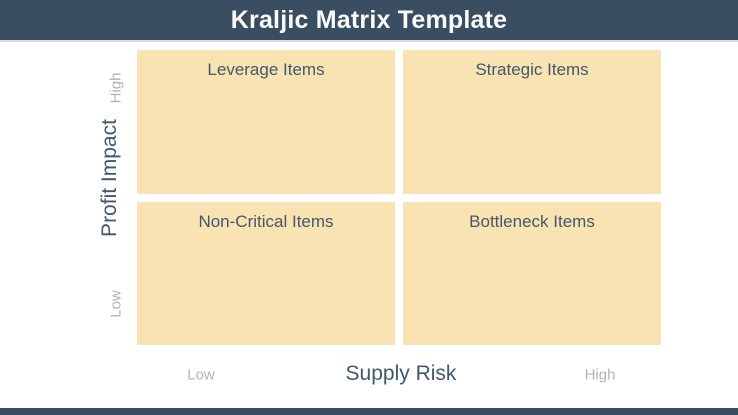 This screenshot has height=415, width=738. Describe the element at coordinates (532, 122) in the screenshot. I see `quadrant-strategic-items: Strategic Items` at that location.